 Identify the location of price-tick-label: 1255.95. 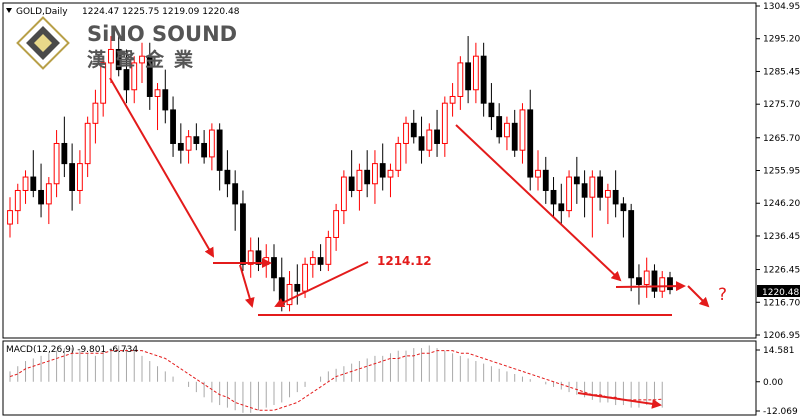
(781, 172).